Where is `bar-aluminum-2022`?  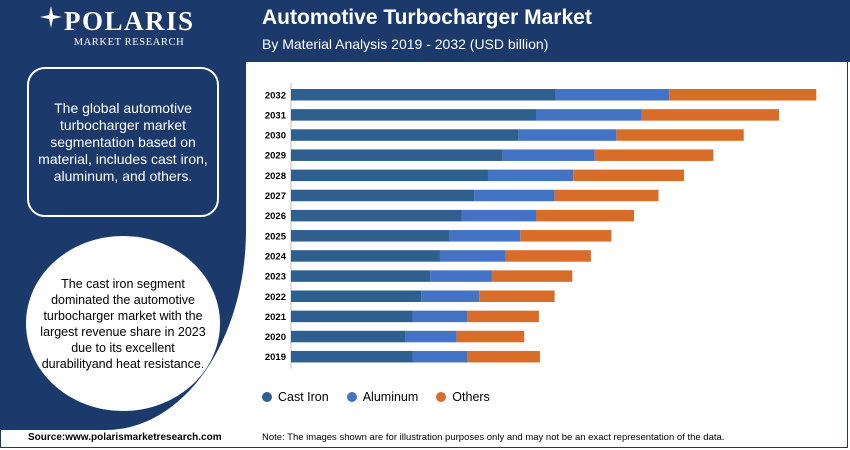
bar-aluminum-2022 is located at coordinates (450, 296).